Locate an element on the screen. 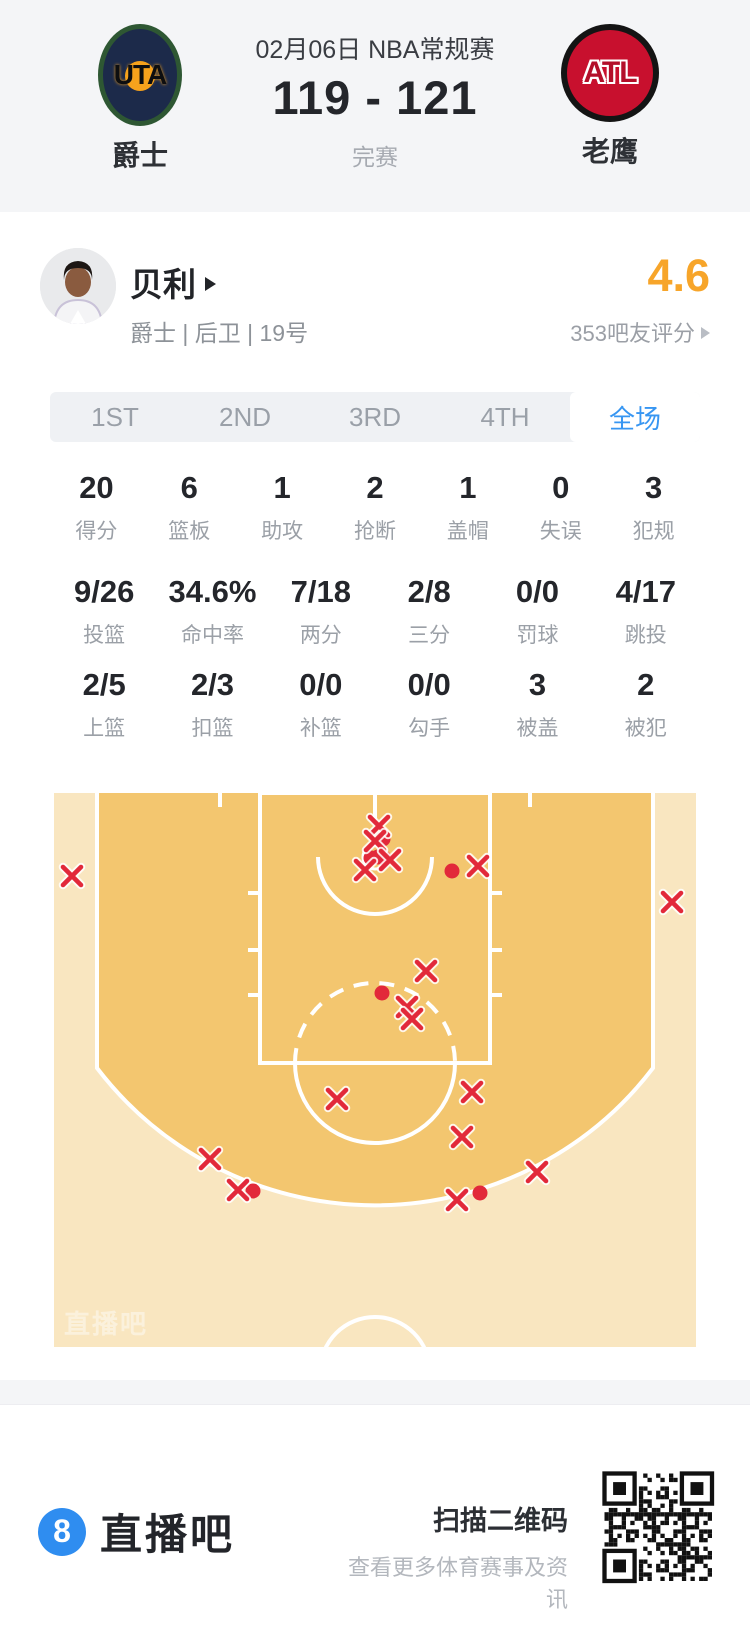  stat-item-得分: 20 得分 is located at coordinates (96, 507).